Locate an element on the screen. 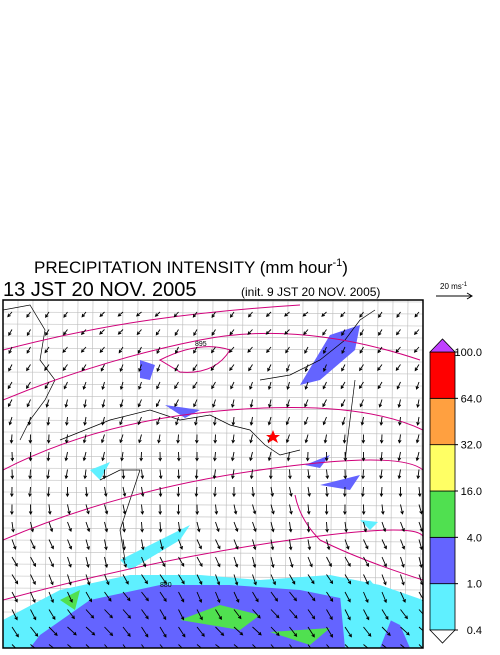 The width and height of the screenshot is (500, 655). colorbar-label: 0.4 is located at coordinates (474, 631).